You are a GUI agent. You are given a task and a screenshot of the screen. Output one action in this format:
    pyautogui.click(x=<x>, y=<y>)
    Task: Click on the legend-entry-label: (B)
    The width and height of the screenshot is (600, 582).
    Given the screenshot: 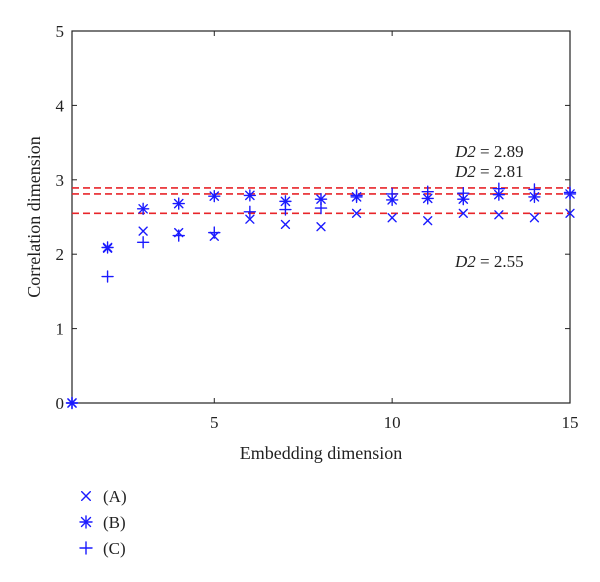 What is the action you would take?
    pyautogui.click(x=114, y=522)
    